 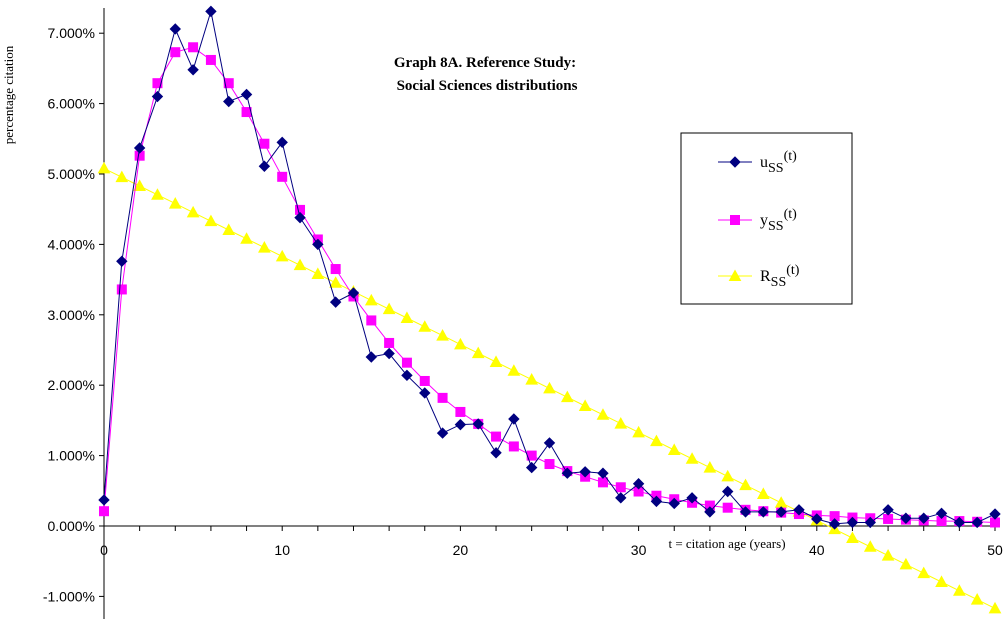 I want to click on y-tick-label: 0.000%, so click(x=71, y=526).